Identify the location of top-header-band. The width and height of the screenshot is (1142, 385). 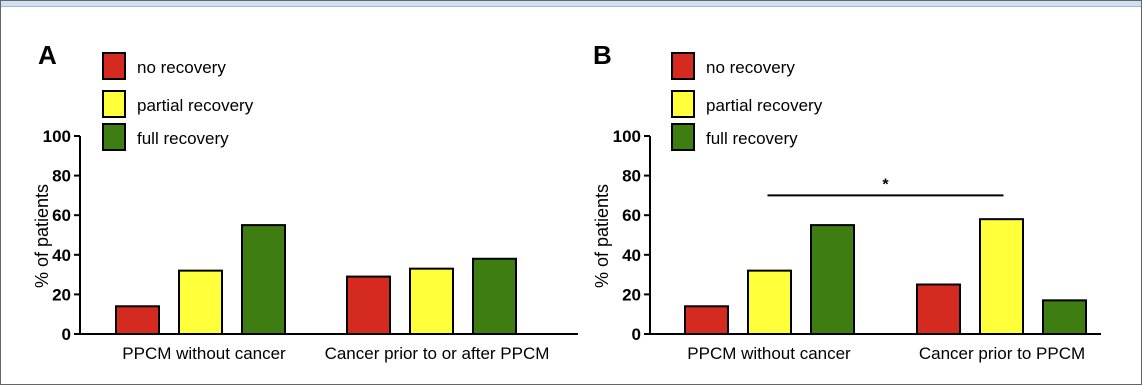
(571, 3).